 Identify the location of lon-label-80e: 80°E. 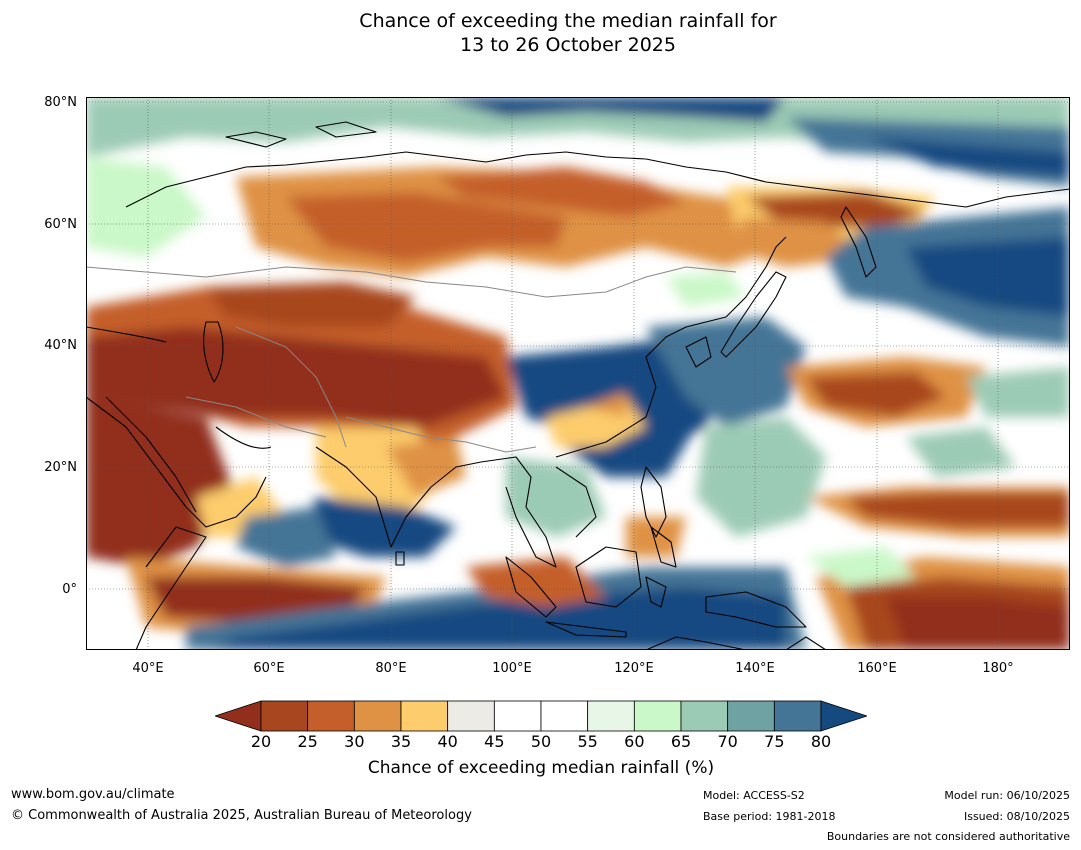
(391, 668).